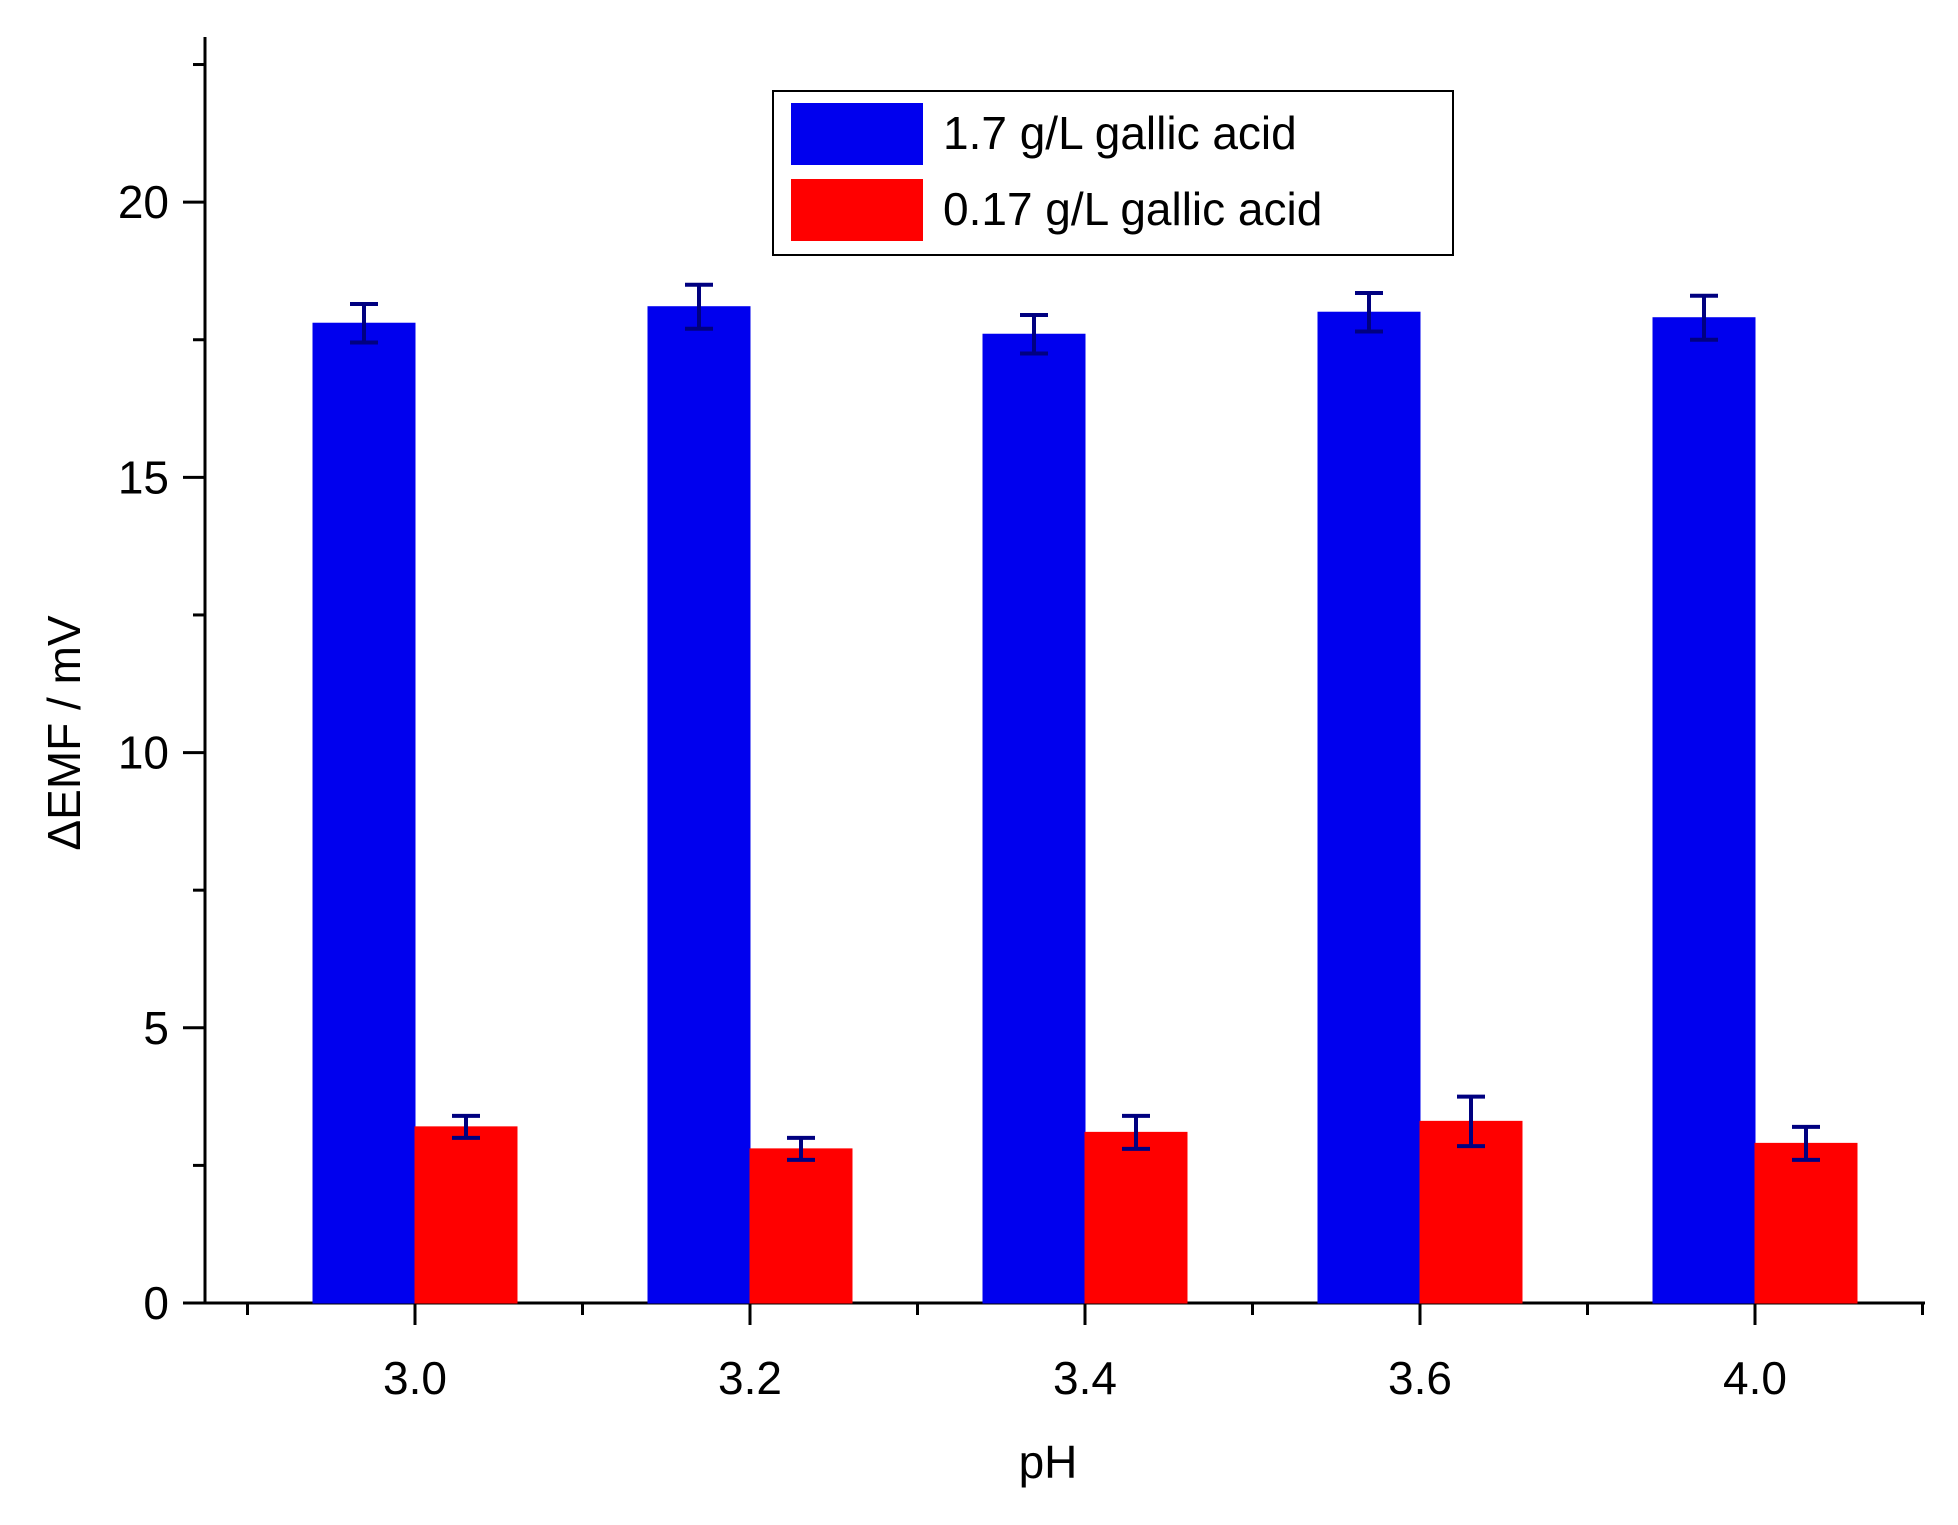 This screenshot has width=1958, height=1525. What do you see at coordinates (143, 477) in the screenshot?
I see `y-tick-label: 15` at bounding box center [143, 477].